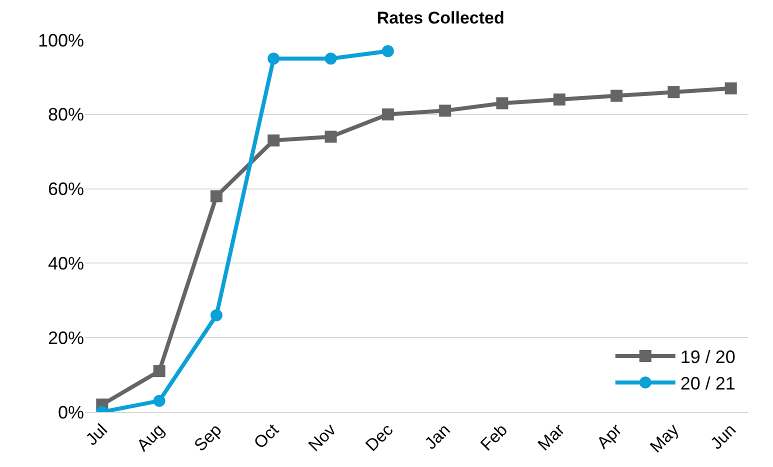  What do you see at coordinates (708, 357) in the screenshot?
I see `legend-label: 19 / 20` at bounding box center [708, 357].